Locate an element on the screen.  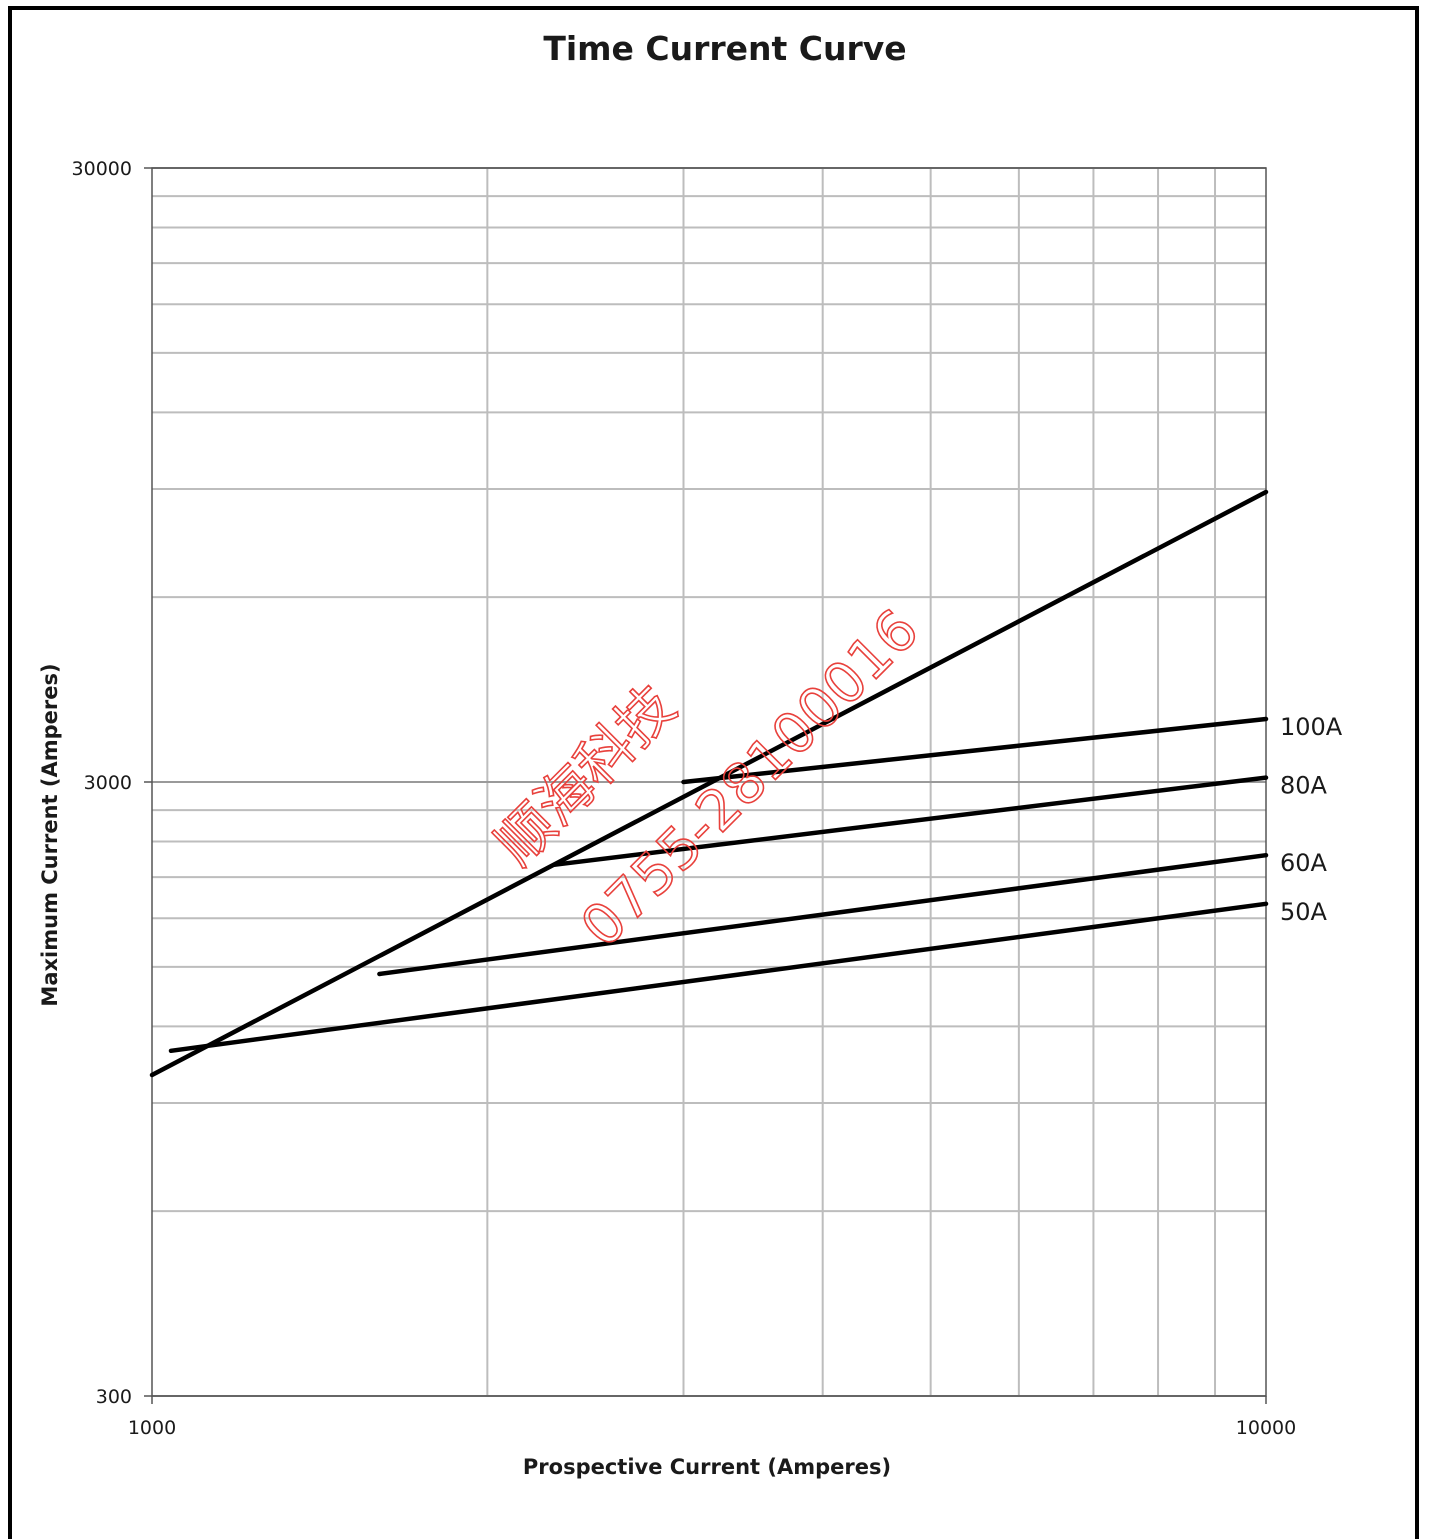
watermark: 顺海科技 0755-28100016 is located at coordinates (707, 779).